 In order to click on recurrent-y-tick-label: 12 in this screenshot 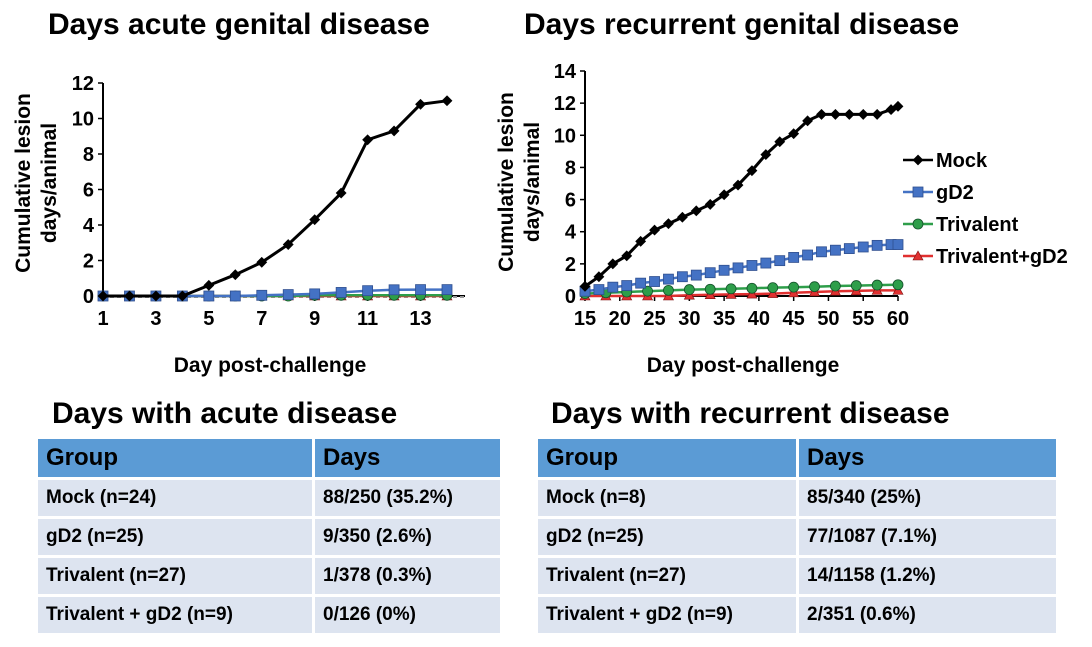, I will do `click(565, 104)`.